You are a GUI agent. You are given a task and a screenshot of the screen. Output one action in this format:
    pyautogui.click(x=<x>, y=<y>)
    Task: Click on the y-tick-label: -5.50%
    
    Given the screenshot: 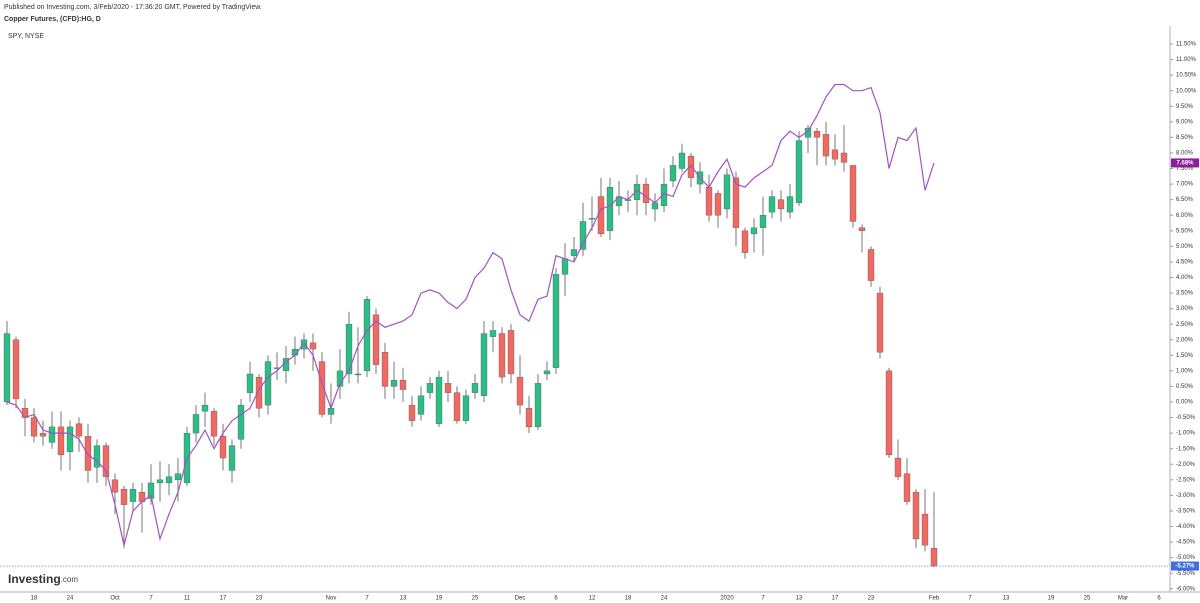 What is the action you would take?
    pyautogui.click(x=1186, y=574)
    